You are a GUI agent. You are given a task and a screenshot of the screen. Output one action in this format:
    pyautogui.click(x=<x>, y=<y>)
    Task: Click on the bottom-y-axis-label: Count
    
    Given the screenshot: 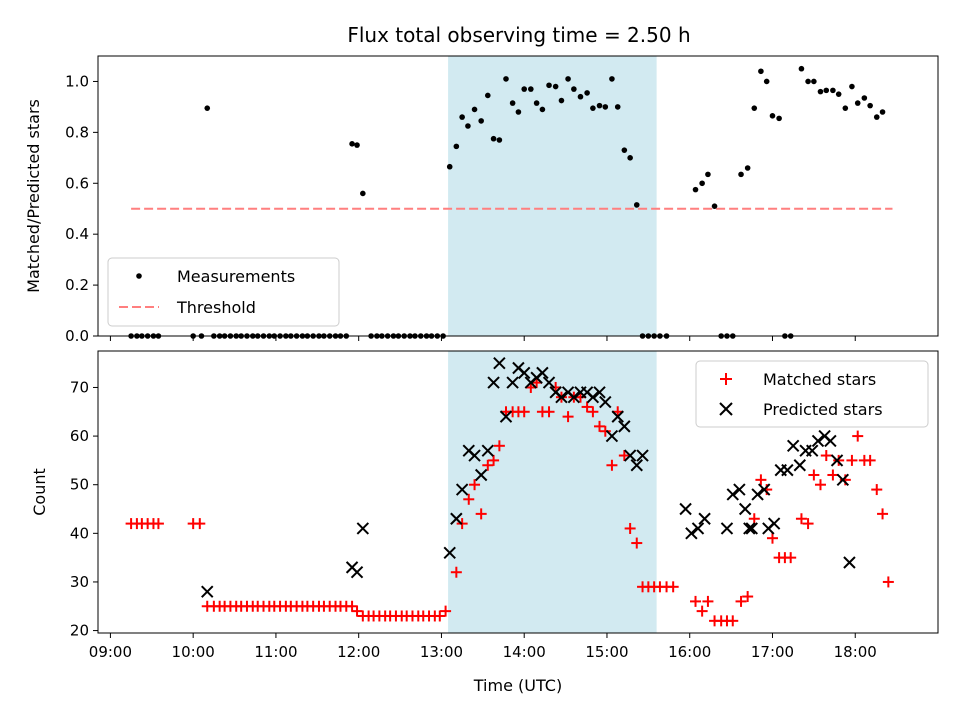 What is the action you would take?
    pyautogui.click(x=39, y=492)
    